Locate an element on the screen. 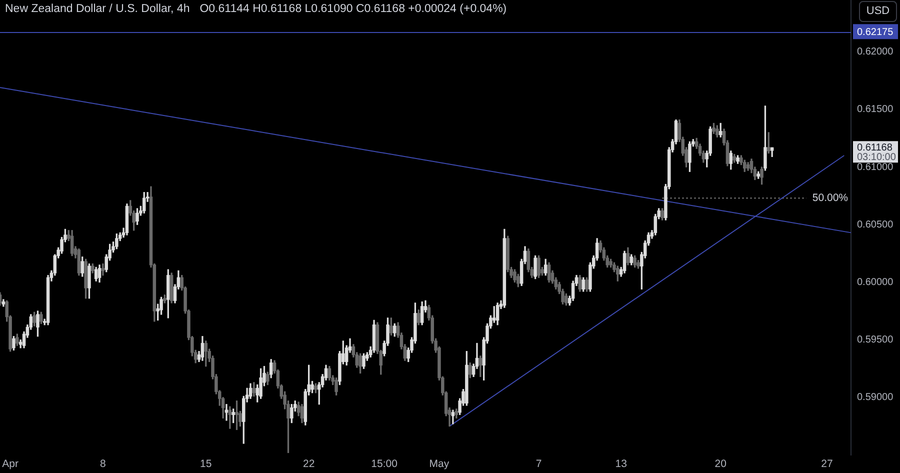 Image resolution: width=900 pixels, height=473 pixels. chart-title: New Zealand Dollar / U.S. Dollar, 4h is located at coordinates (97, 9).